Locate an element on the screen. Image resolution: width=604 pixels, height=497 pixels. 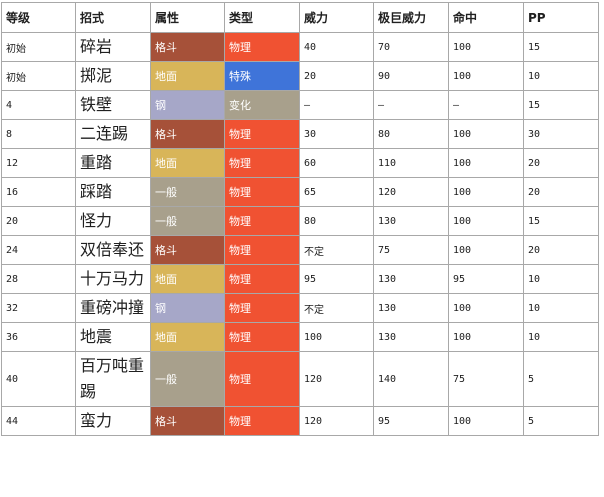
cell-max-power: 120 is located at coordinates (411, 192).